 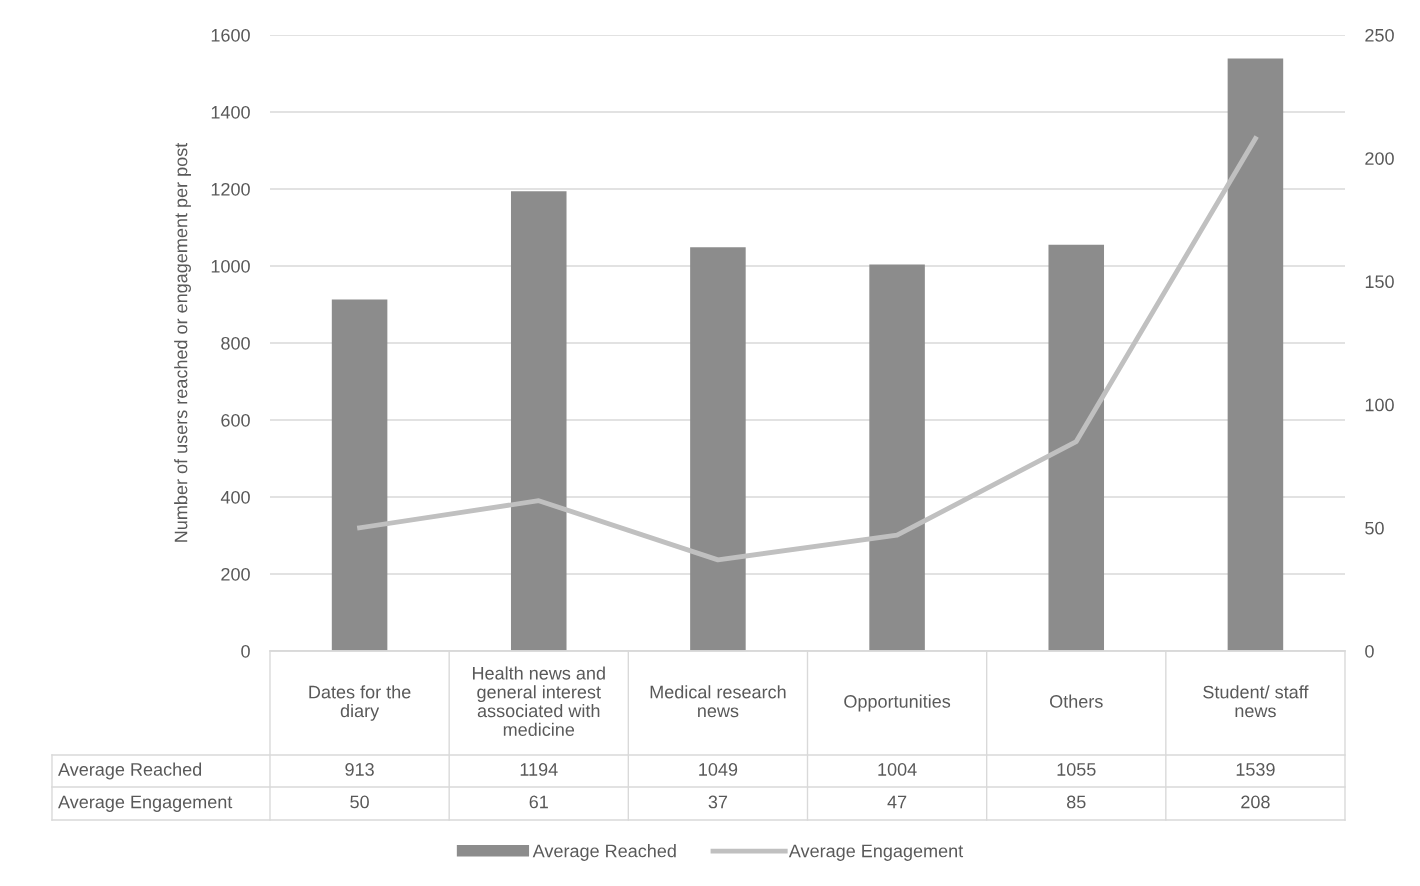 What do you see at coordinates (538, 701) in the screenshot?
I see `x-tick-label: Health news and general interest associated with medicine` at bounding box center [538, 701].